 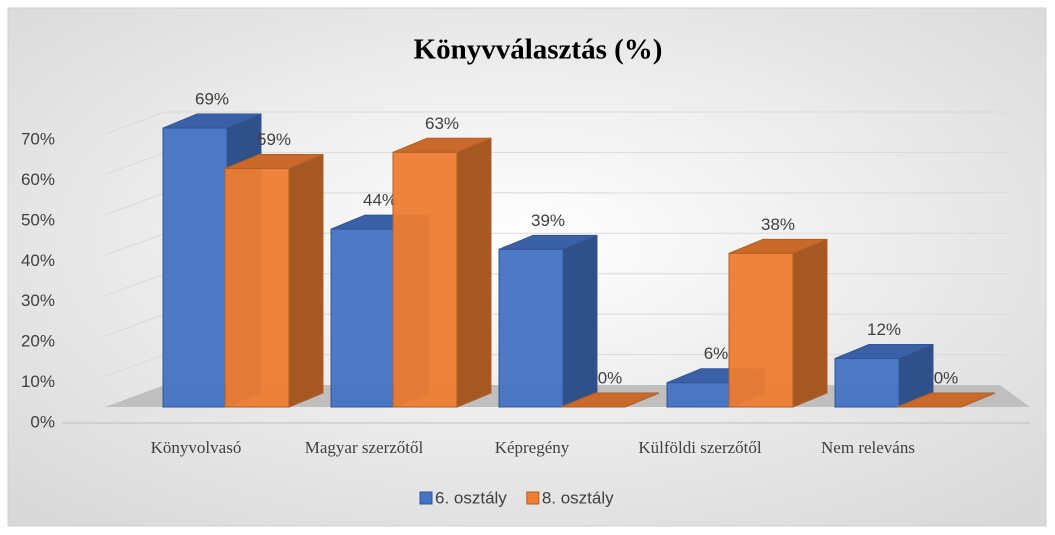 I want to click on data-label: 39%, so click(x=548, y=220).